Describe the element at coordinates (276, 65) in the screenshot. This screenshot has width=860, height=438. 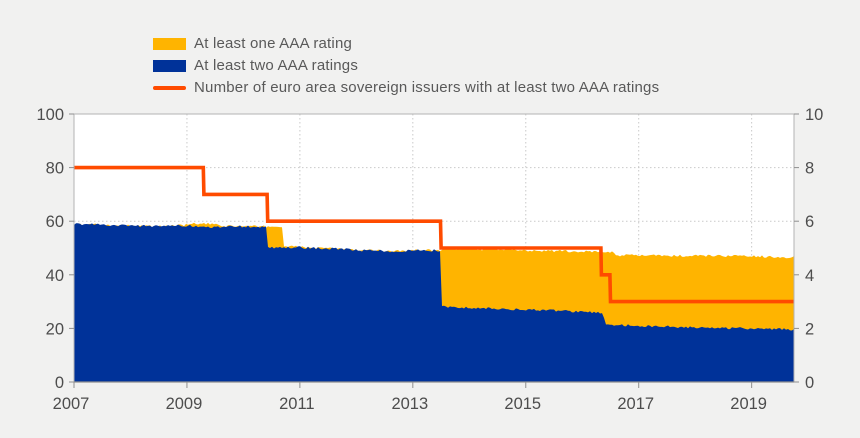
I see `legend-label-two-aaa: At least two AAA ratings` at that location.